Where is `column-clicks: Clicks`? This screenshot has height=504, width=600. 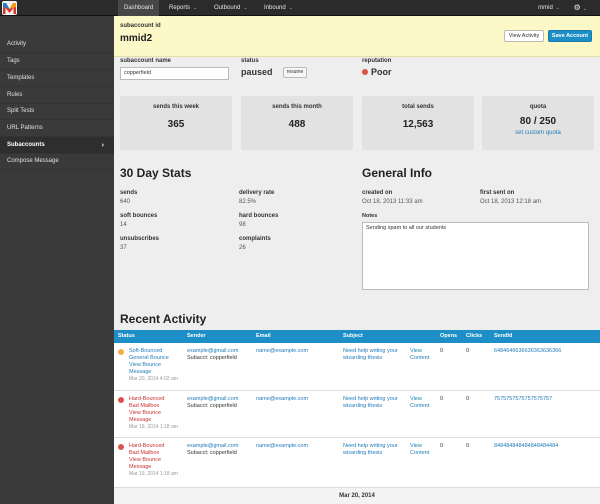
column-clicks: Clicks is located at coordinates (474, 336).